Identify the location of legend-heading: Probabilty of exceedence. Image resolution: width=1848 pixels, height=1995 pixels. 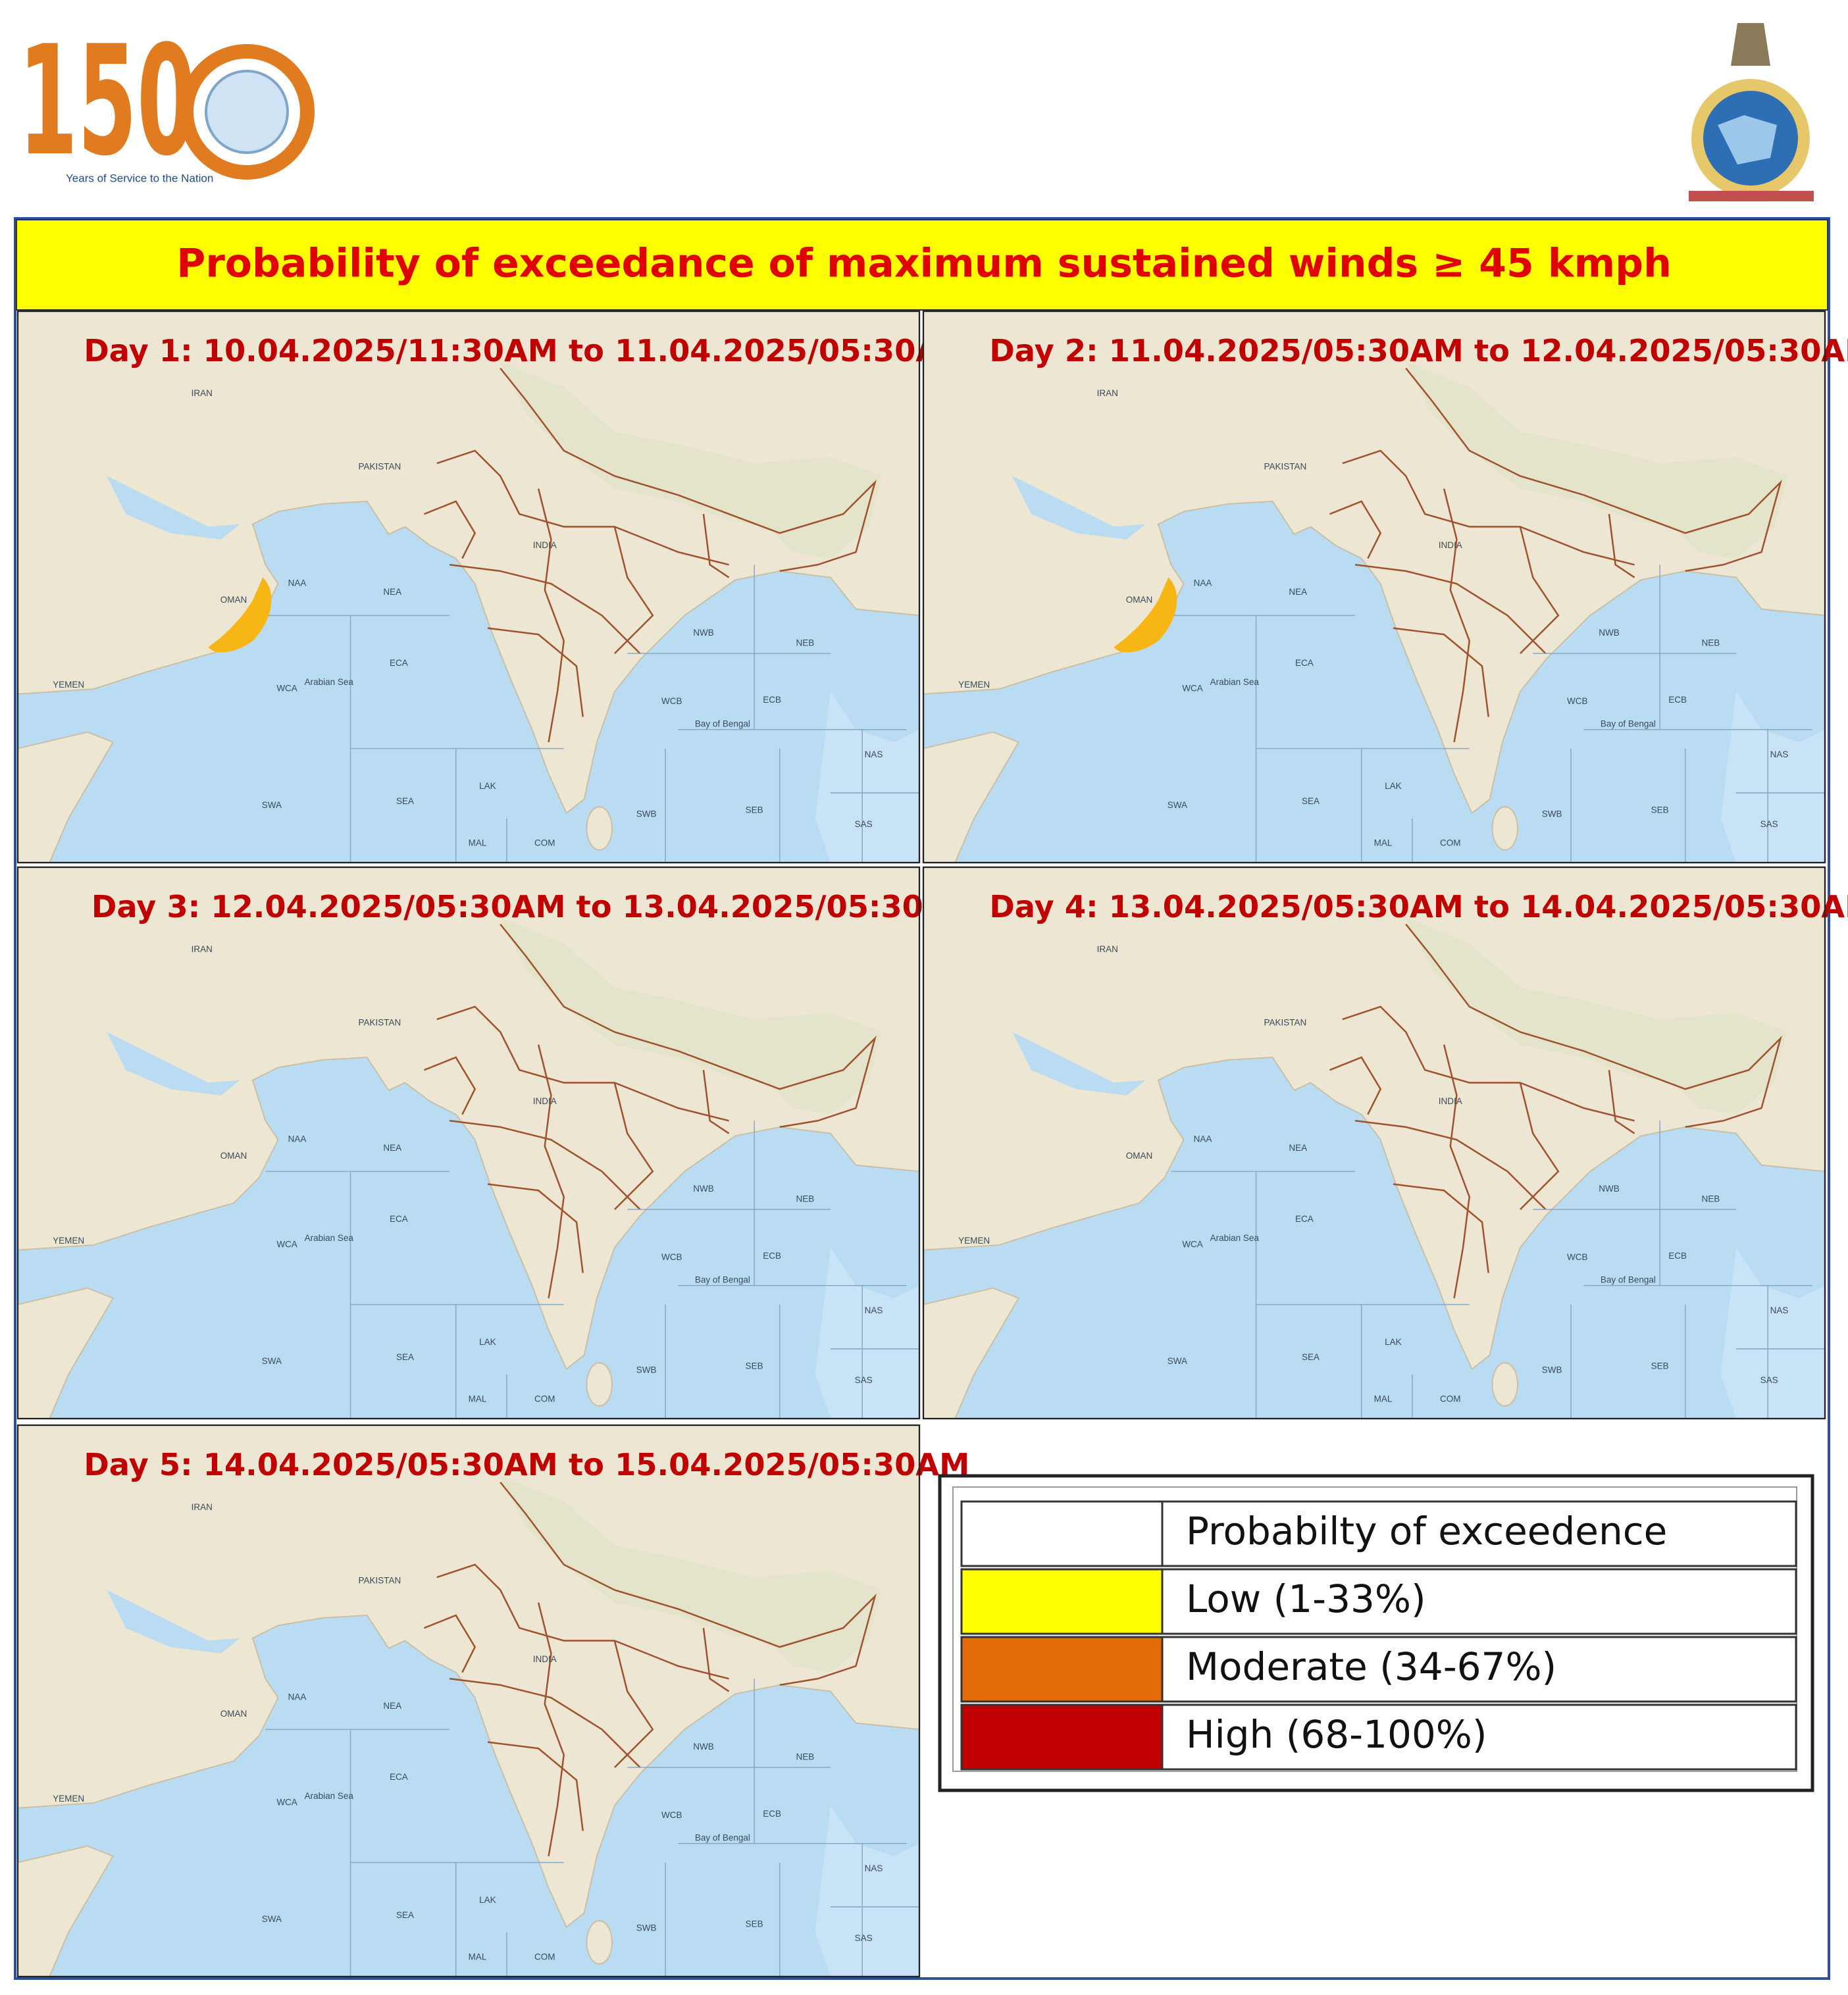
(1426, 1531).